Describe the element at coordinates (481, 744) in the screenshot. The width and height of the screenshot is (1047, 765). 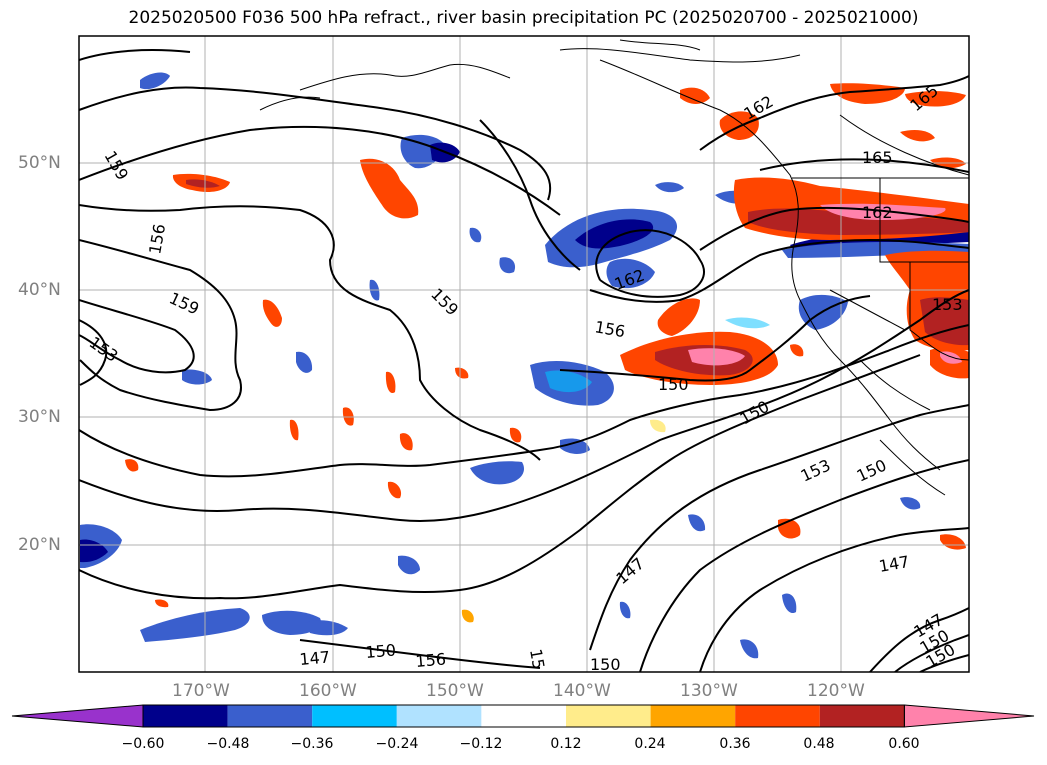
I see `colorbar-tick: −0.12` at that location.